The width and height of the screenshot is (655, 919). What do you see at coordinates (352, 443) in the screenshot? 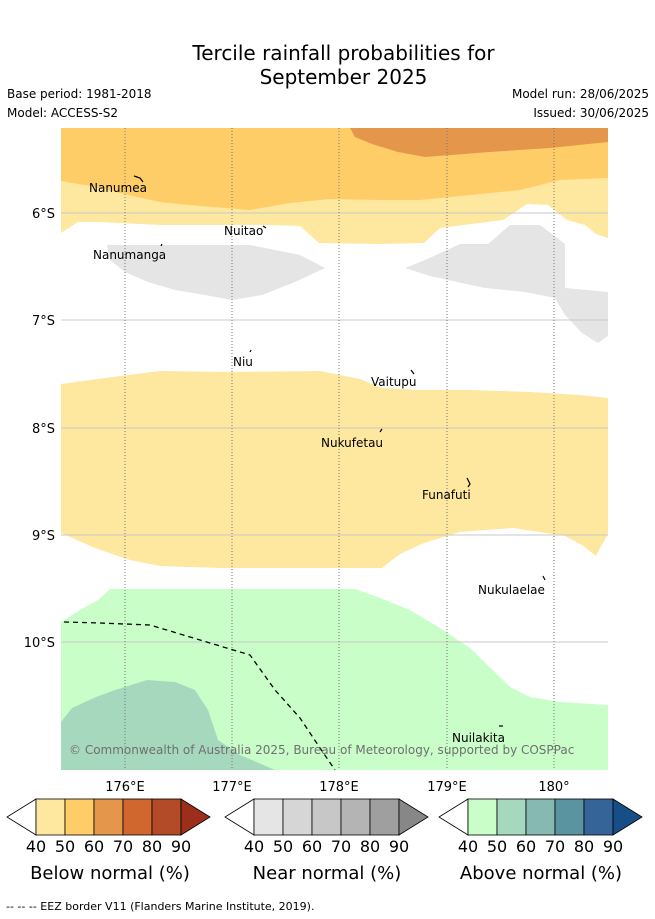
I see `place-nukufetau: Nukufetau` at bounding box center [352, 443].